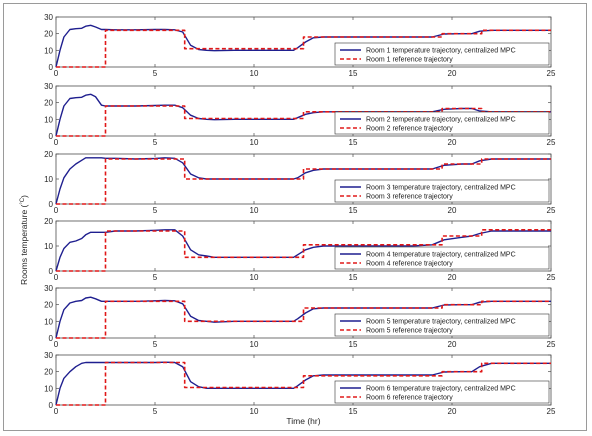 This screenshot has width=592, height=436. Describe the element at coordinates (24, 244) in the screenshot. I see `y-axis-label-text: Rooms temperature (` at that location.